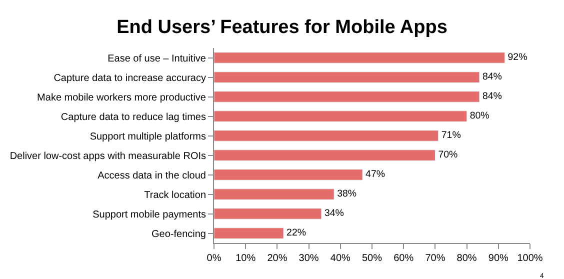 The height and width of the screenshot is (279, 564). What do you see at coordinates (179, 234) in the screenshot?
I see `y-tick-label: Geo-fencing` at bounding box center [179, 234].